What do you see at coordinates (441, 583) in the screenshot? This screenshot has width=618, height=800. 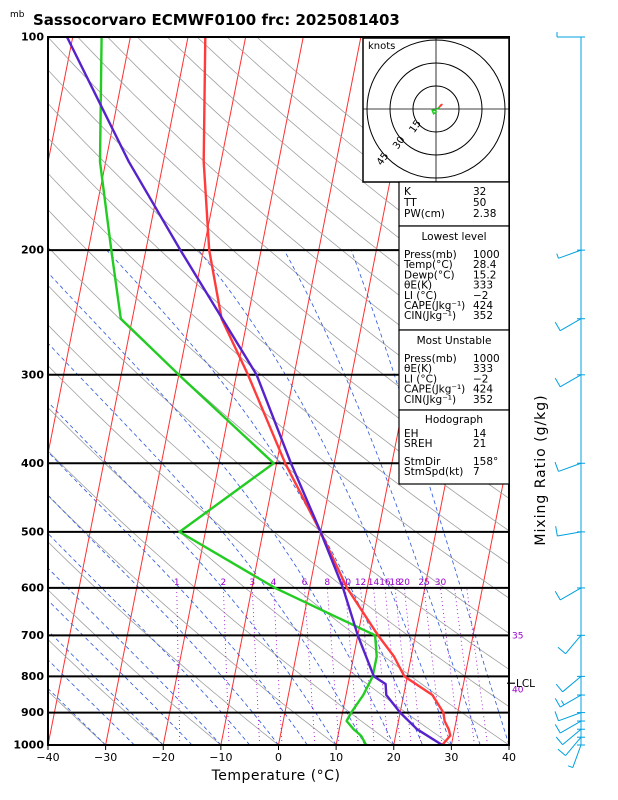 I see `mixing-ratio-label: 30` at bounding box center [441, 583].